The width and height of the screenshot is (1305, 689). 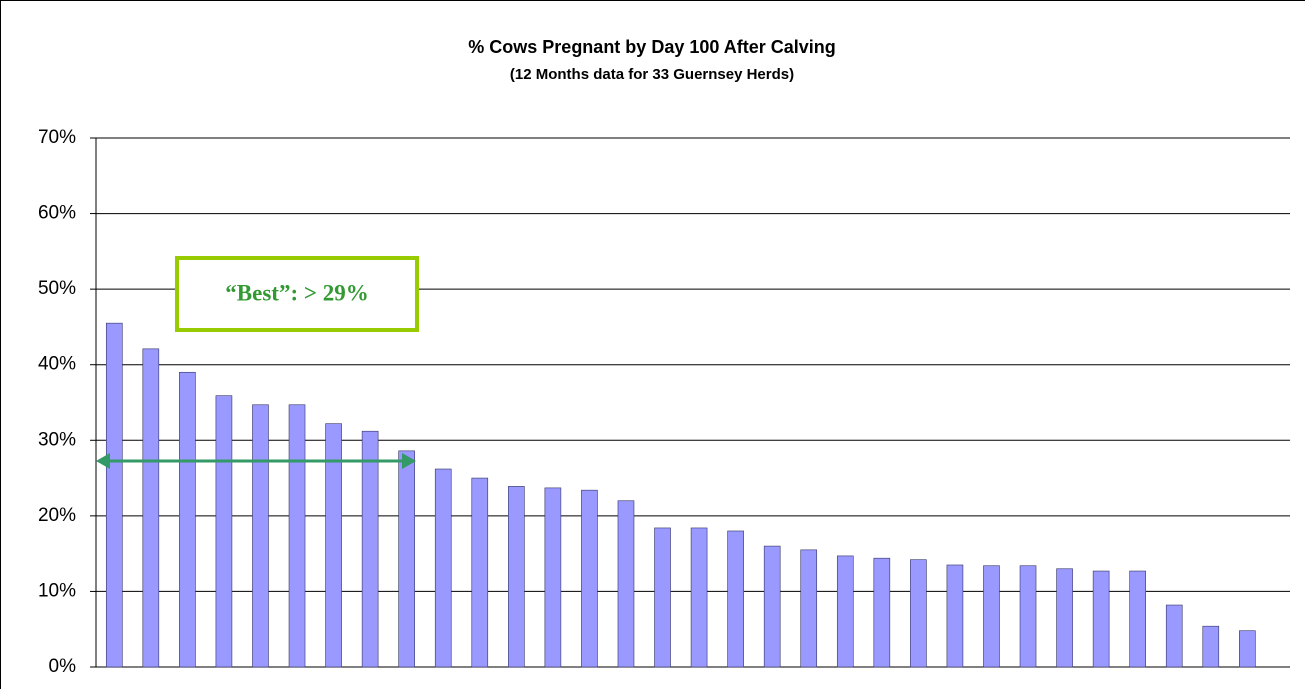 What do you see at coordinates (63, 666) in the screenshot?
I see `y-tick-label: 0%` at bounding box center [63, 666].